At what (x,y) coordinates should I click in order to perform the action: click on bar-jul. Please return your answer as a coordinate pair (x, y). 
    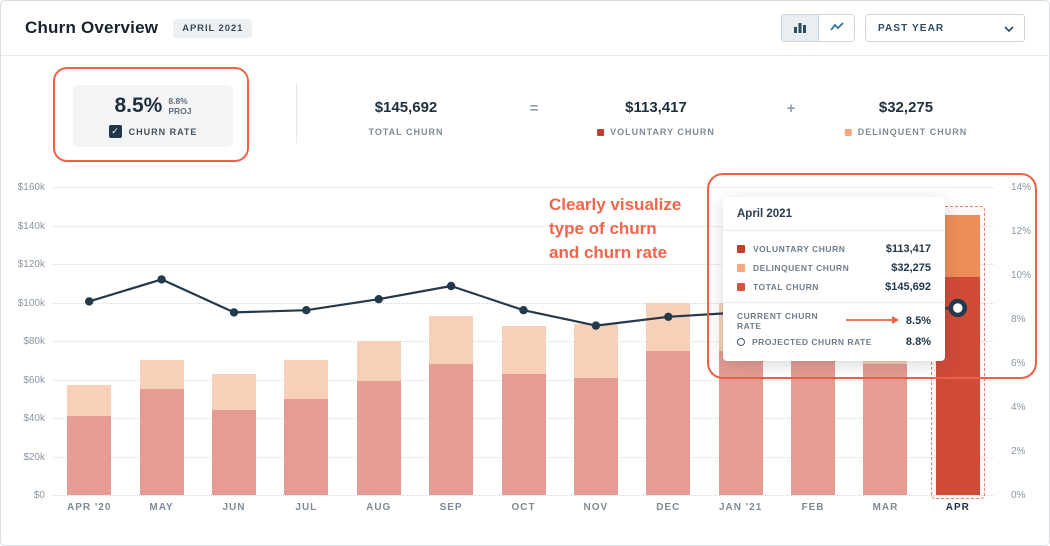
    Looking at the image, I should click on (306, 427).